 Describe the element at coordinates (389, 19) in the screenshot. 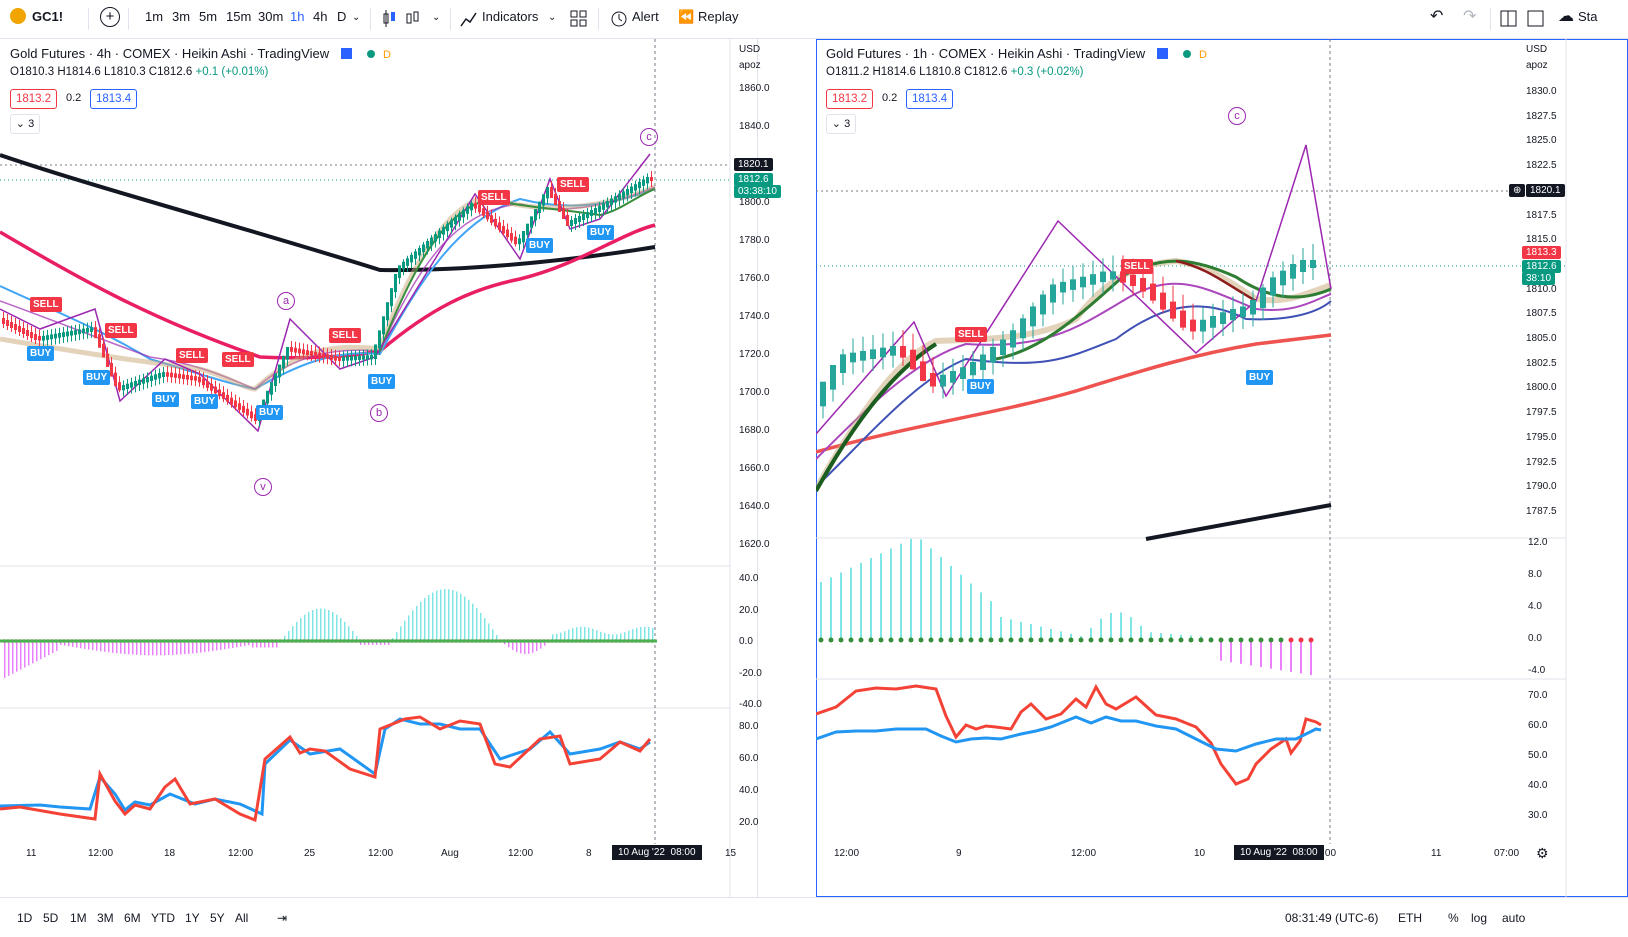

I see `candles-icon` at that location.